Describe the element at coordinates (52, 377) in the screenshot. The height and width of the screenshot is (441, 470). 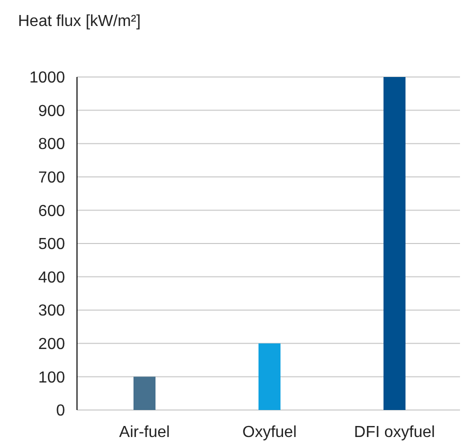
I see `y-tick-label: 100` at that location.